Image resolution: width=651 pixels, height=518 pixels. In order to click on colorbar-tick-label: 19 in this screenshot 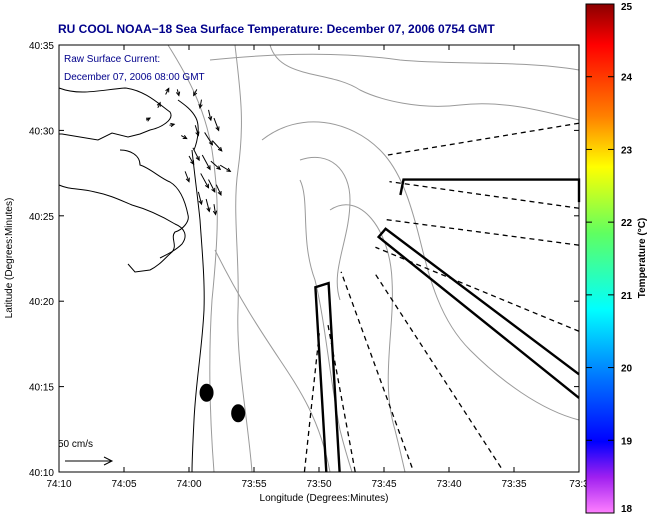, I will do `click(627, 441)`.